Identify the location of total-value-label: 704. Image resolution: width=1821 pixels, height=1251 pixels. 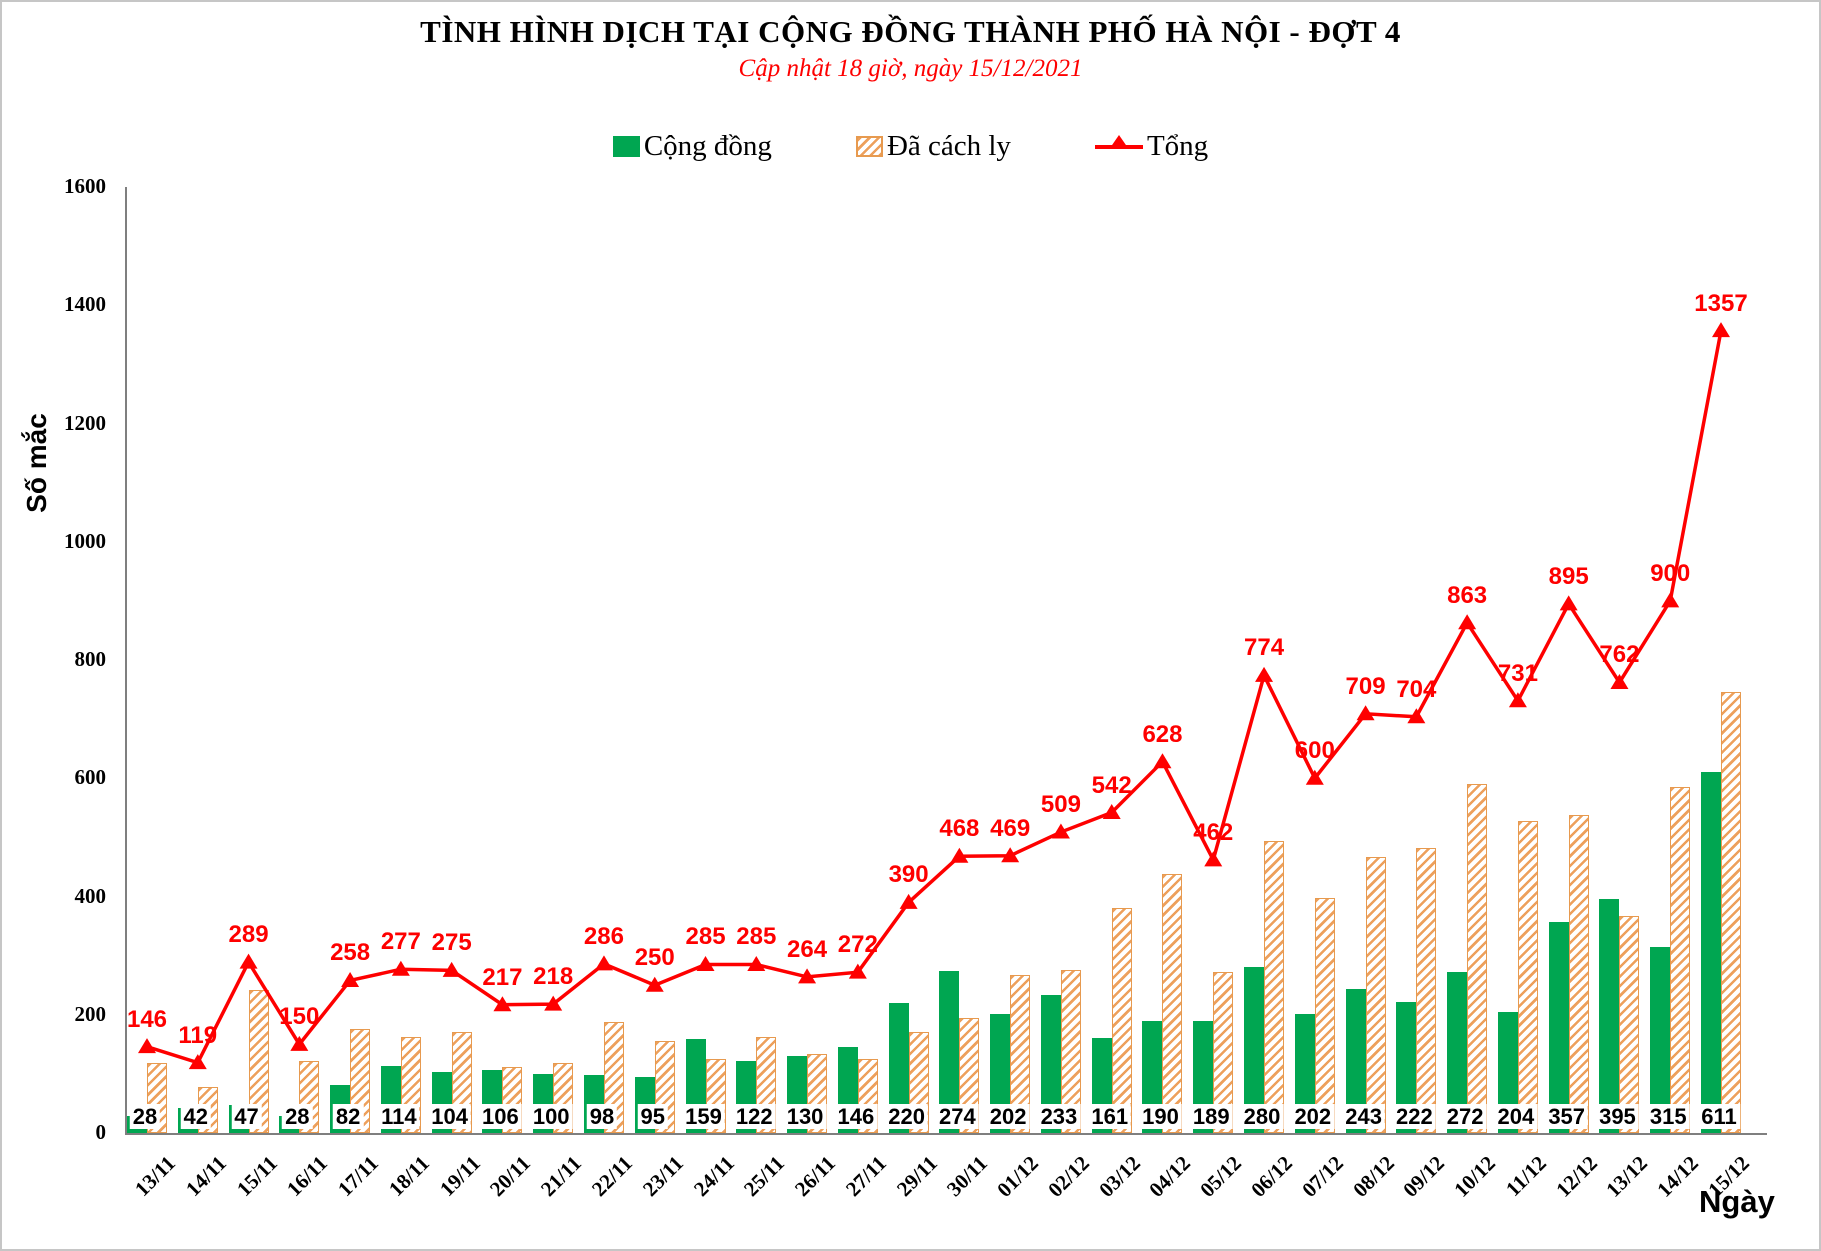
(1416, 689).